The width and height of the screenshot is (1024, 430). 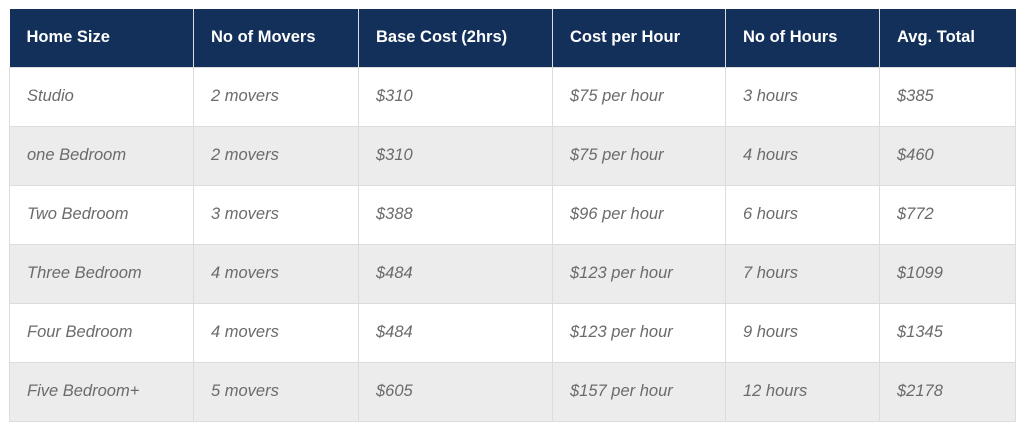 I want to click on header-avg-total: Avg. Total, so click(x=947, y=38).